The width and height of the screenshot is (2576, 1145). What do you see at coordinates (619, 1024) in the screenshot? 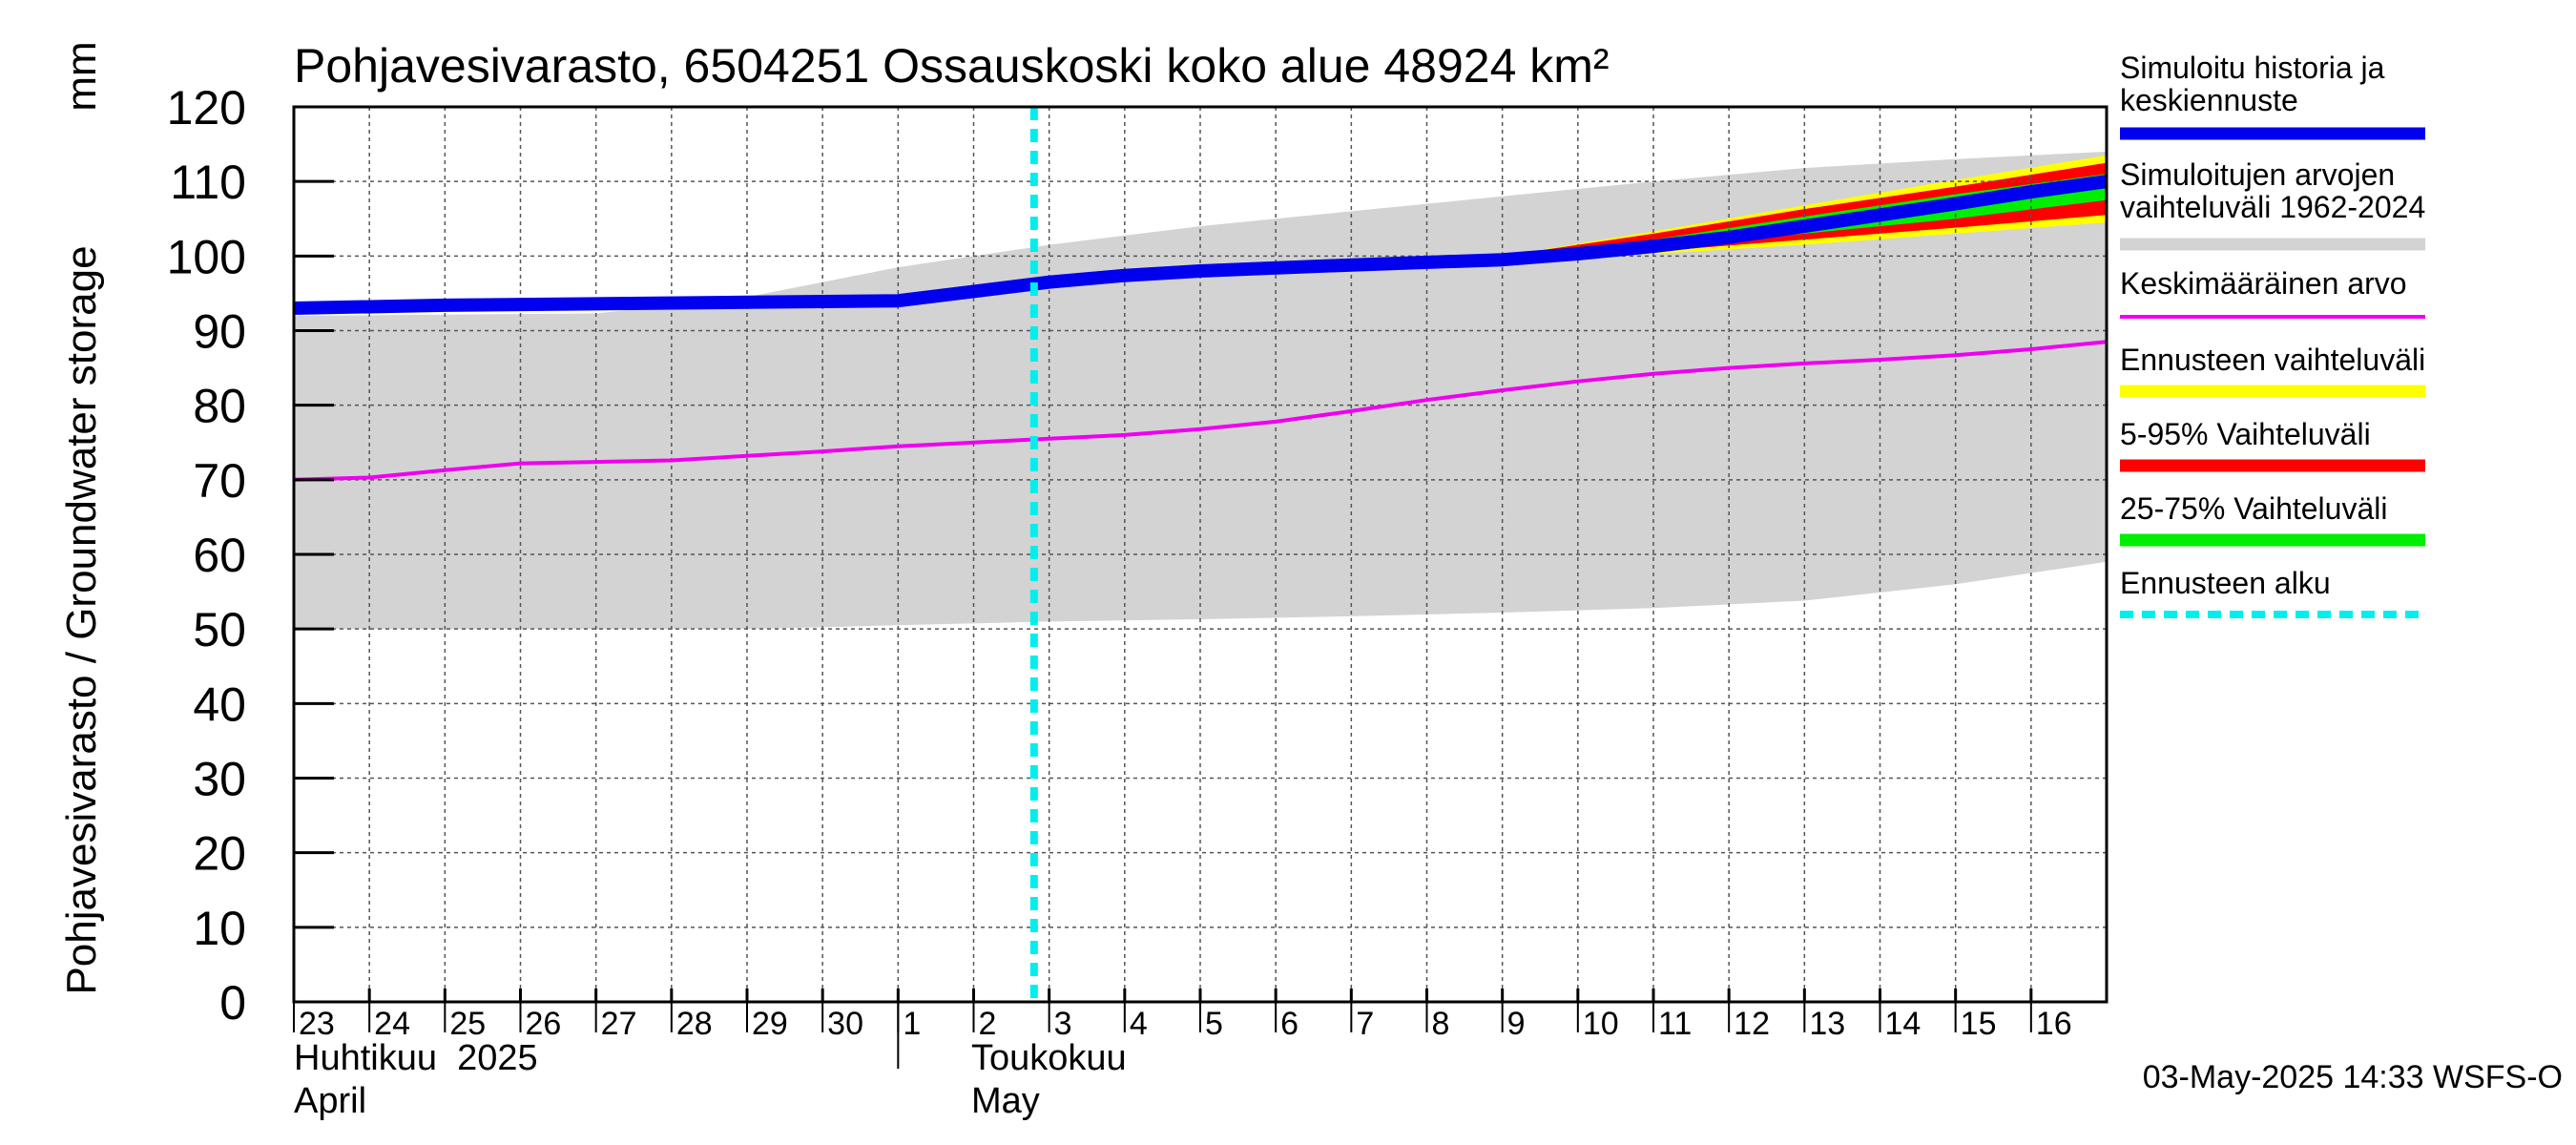
I see `x-tick-label: 27` at bounding box center [619, 1024].